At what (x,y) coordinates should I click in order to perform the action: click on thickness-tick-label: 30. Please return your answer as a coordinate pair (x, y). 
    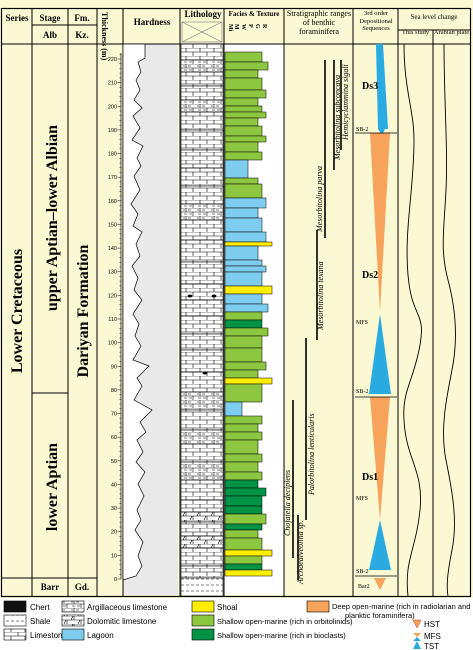
    Looking at the image, I should click on (114, 509).